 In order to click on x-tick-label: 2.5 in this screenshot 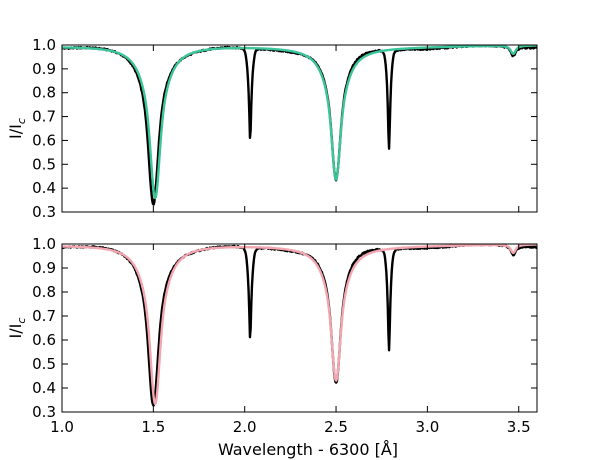, I will do `click(336, 427)`.